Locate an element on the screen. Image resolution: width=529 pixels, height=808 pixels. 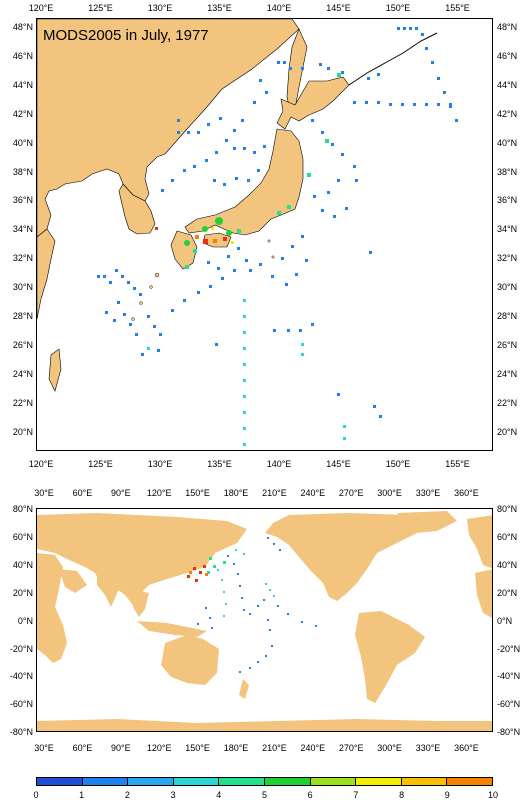
top-map-lat-label-right: 38°N is located at coordinates (507, 171).